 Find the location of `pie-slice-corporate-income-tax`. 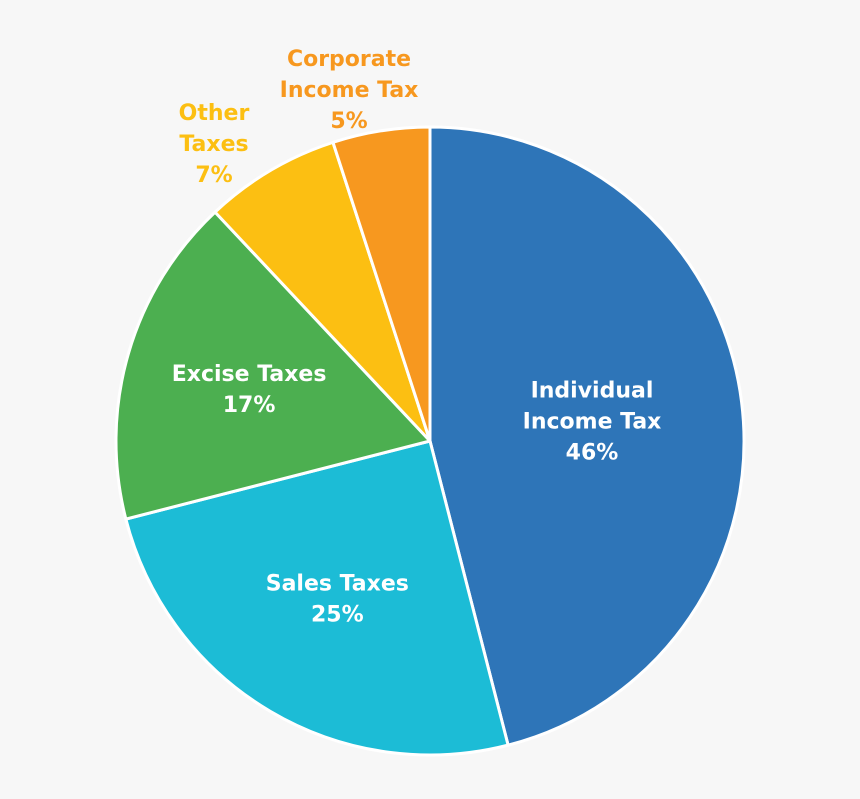

pie-slice-corporate-income-tax is located at coordinates (381, 284).